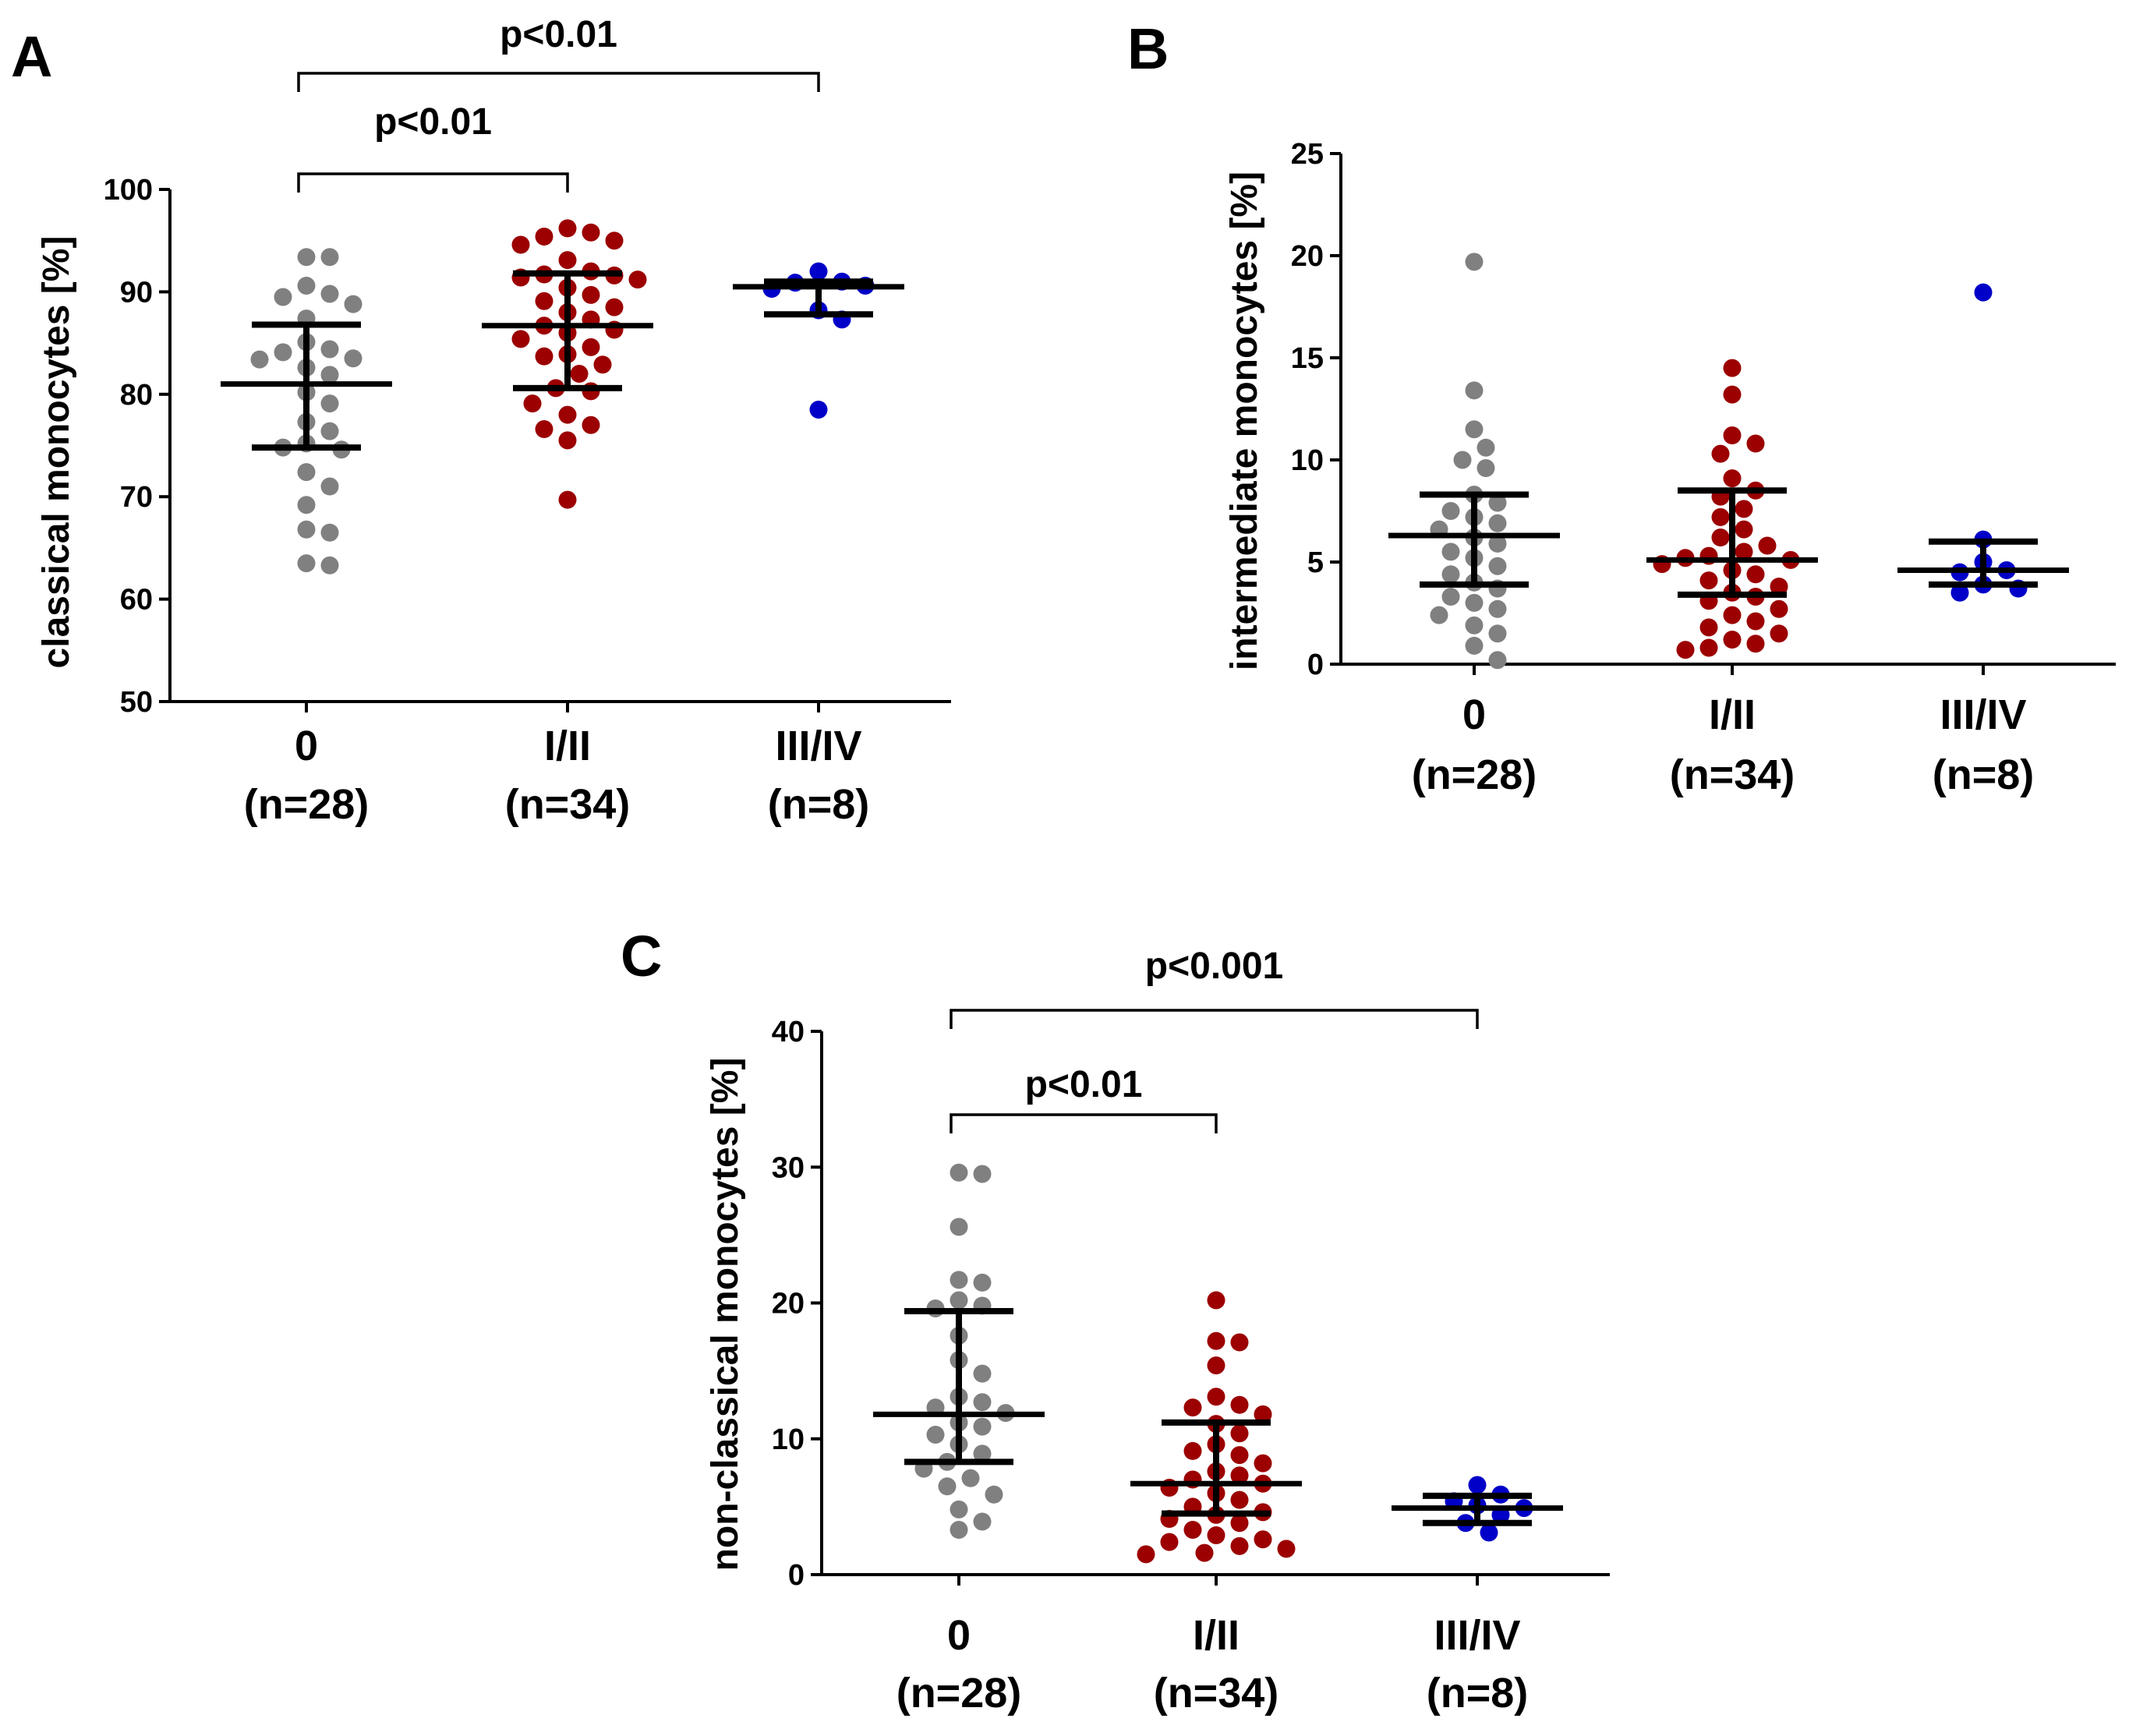  I want to click on y-tick-label: 90, so click(136, 292).